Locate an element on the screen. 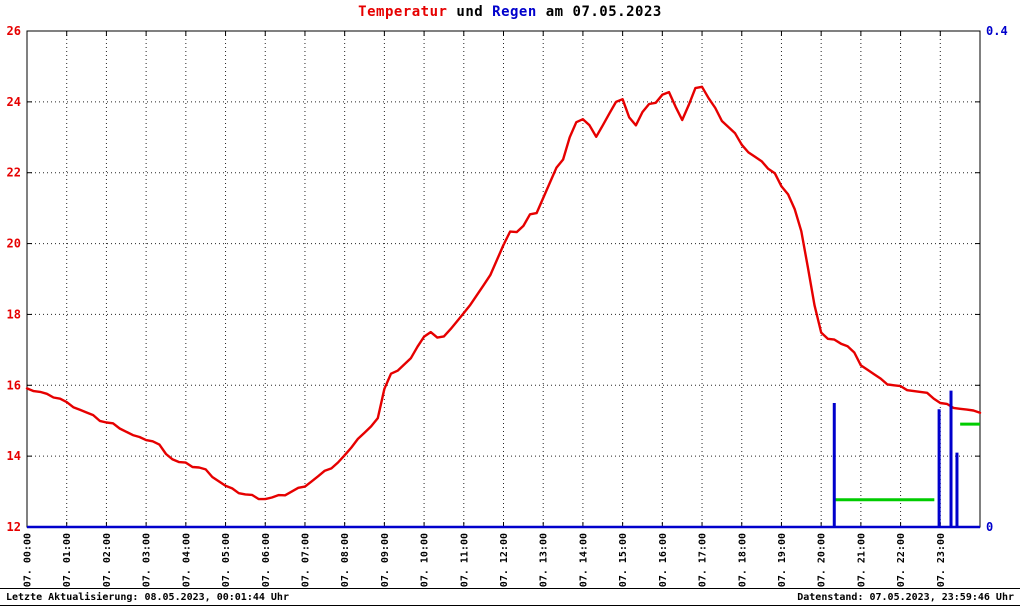 The width and height of the screenshot is (1020, 606). svg-text: 24 is located at coordinates (14, 102).